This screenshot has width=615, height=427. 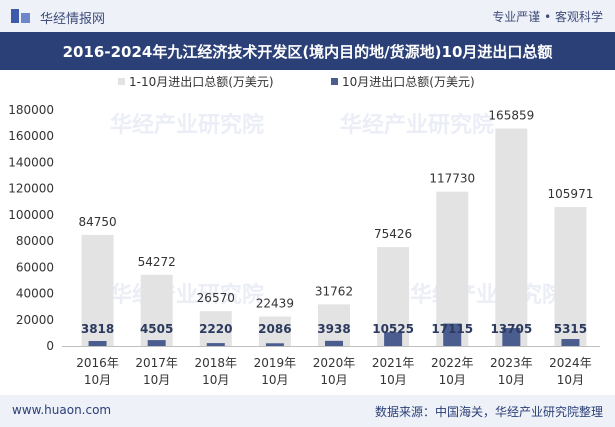 I want to click on data-label-month: 17115, so click(x=452, y=329).